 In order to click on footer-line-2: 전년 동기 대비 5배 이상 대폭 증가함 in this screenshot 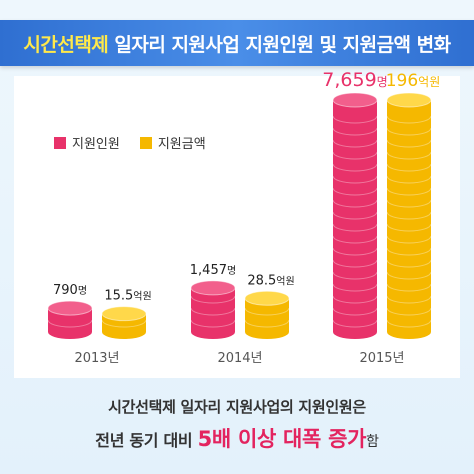, I will do `click(237, 438)`.